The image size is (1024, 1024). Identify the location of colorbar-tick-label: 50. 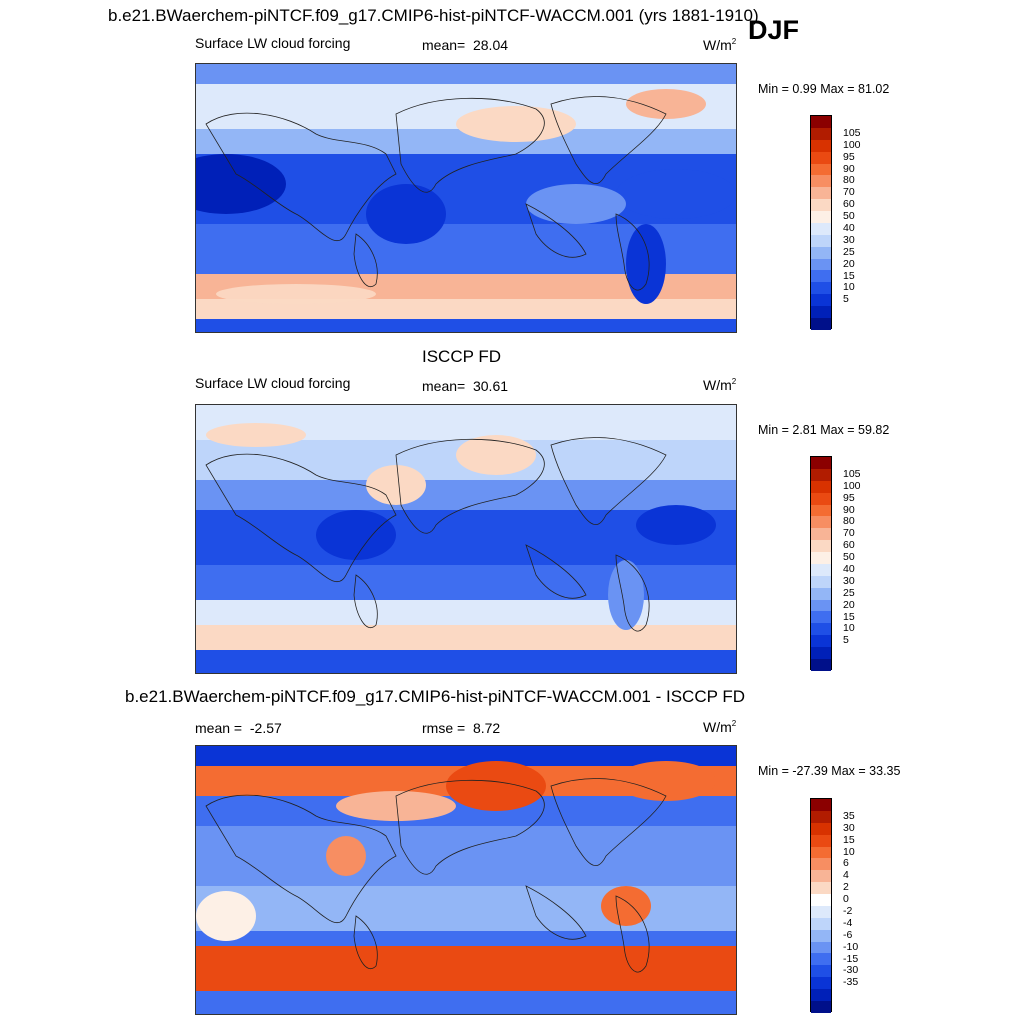
(849, 557).